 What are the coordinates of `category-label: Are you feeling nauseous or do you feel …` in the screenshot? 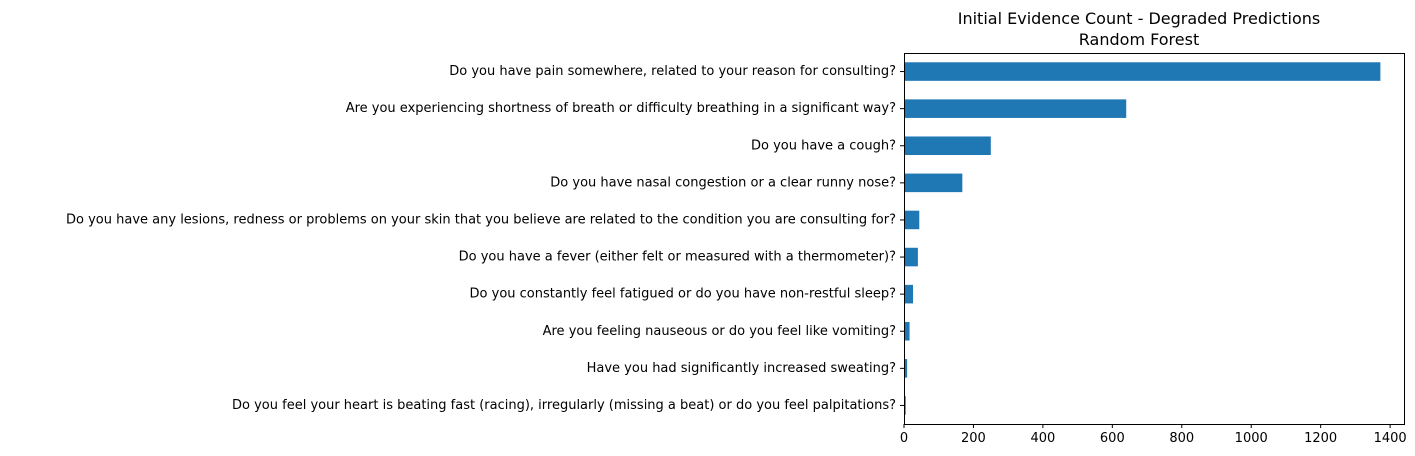 It's located at (719, 331).